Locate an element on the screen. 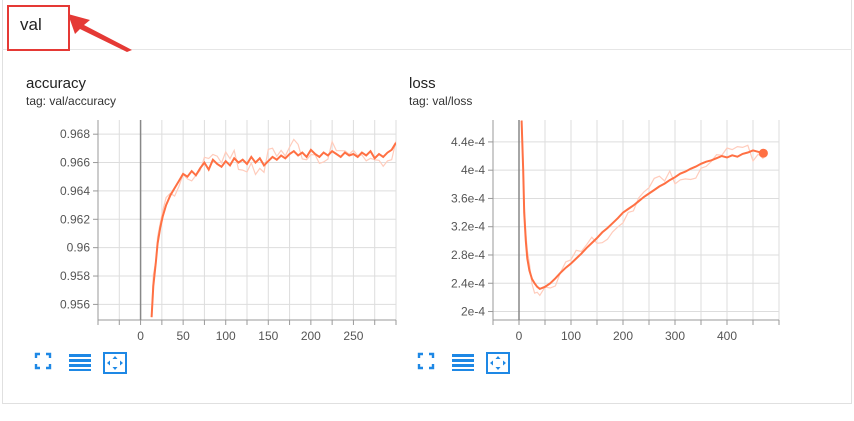 This screenshot has height=421, width=854. x-tick-label: 300 is located at coordinates (675, 336).